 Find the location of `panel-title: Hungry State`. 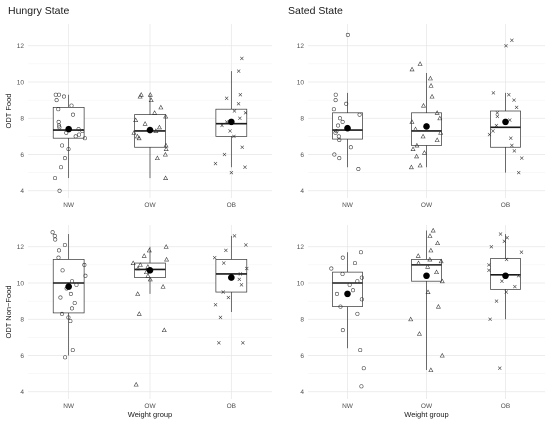

panel-title: Hungry State is located at coordinates (38, 11).